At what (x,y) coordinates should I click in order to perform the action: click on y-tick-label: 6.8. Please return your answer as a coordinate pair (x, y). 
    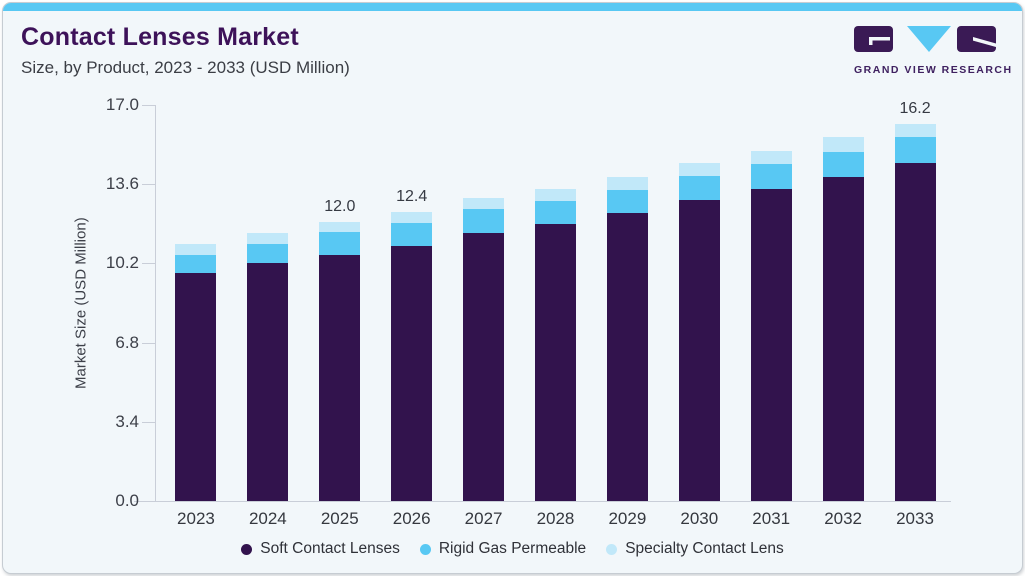
    Looking at the image, I should click on (127, 342).